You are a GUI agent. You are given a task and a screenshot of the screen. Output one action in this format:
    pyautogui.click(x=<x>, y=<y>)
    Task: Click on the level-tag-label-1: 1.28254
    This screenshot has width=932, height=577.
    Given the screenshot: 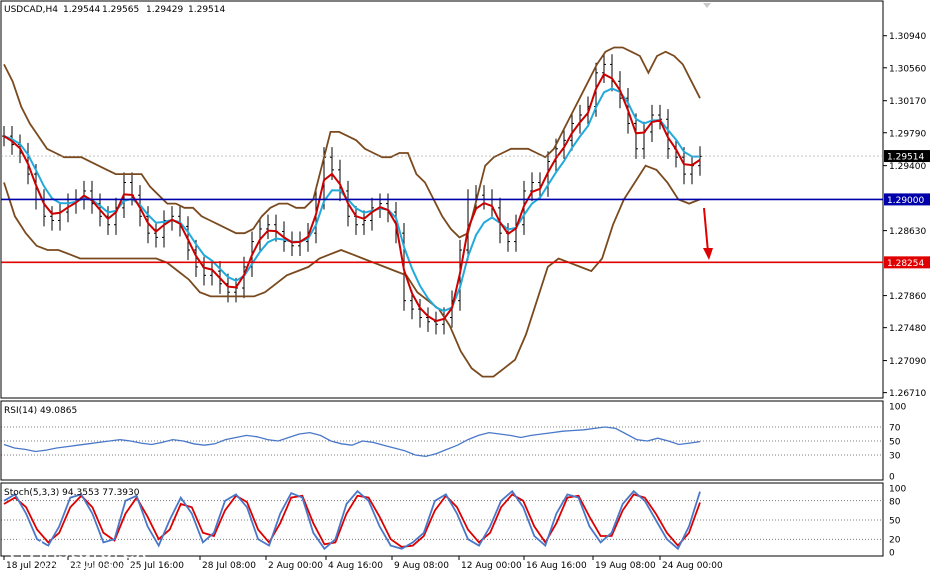 What is the action you would take?
    pyautogui.click(x=905, y=264)
    